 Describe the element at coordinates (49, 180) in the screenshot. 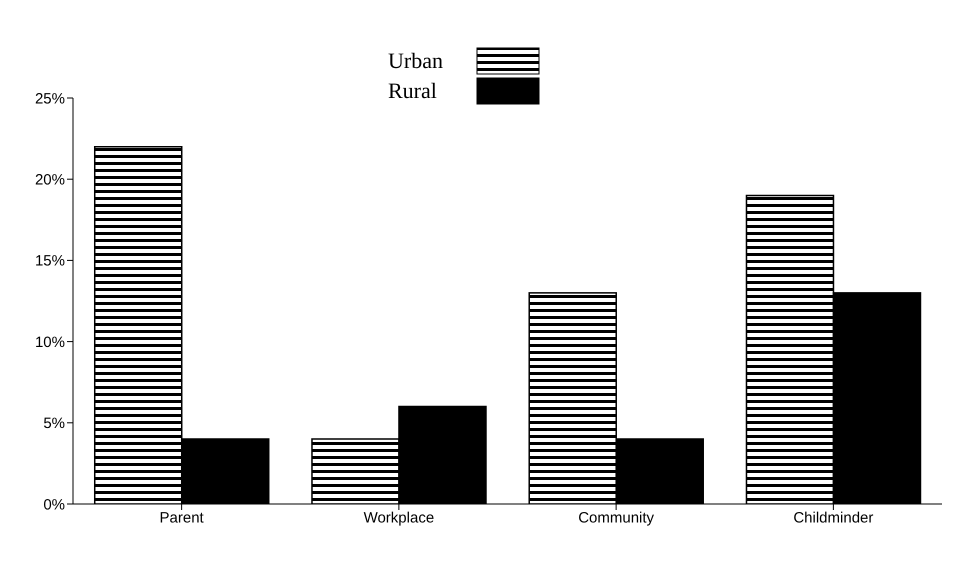

I see `y-tick-label: 20%` at that location.